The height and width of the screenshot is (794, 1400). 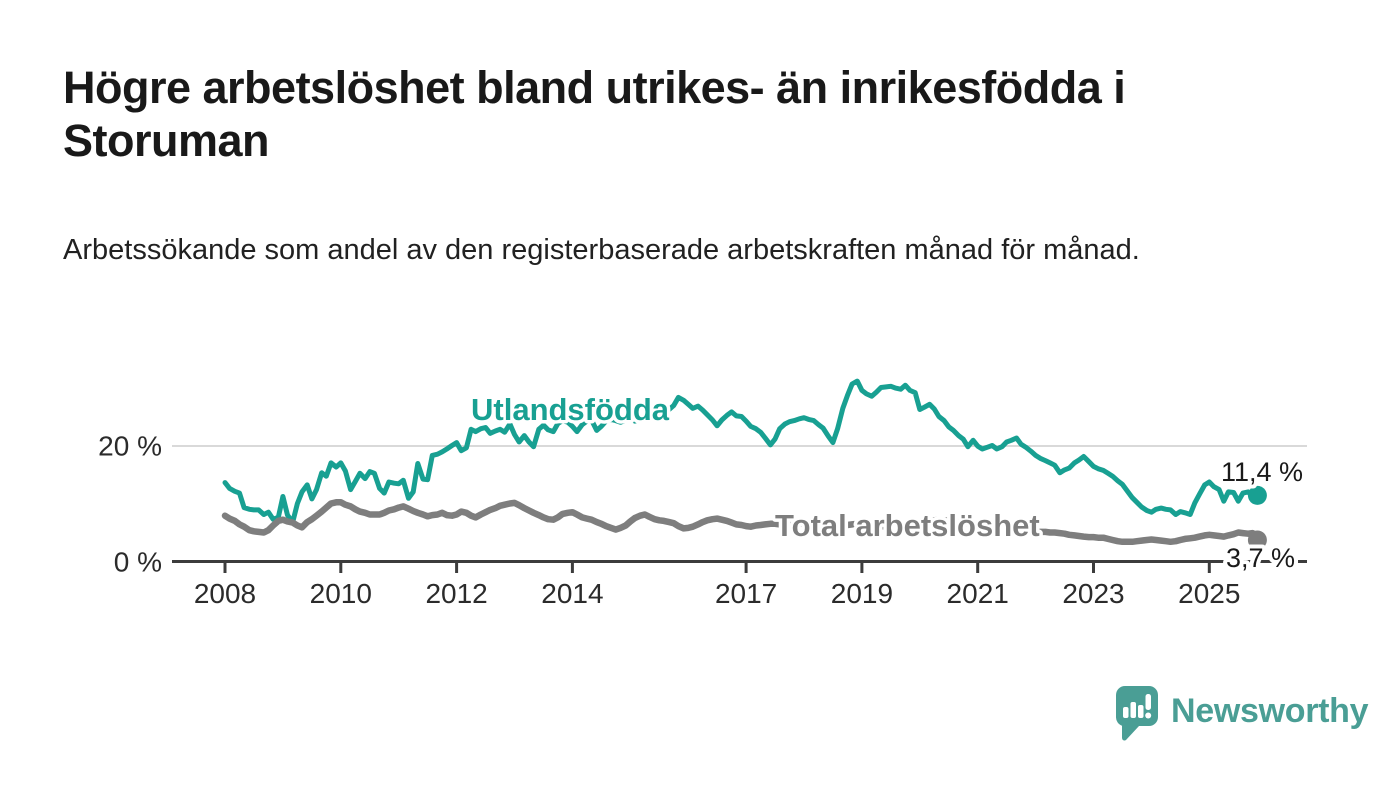 What do you see at coordinates (1209, 593) in the screenshot?
I see `x-tick-label: 2025` at bounding box center [1209, 593].